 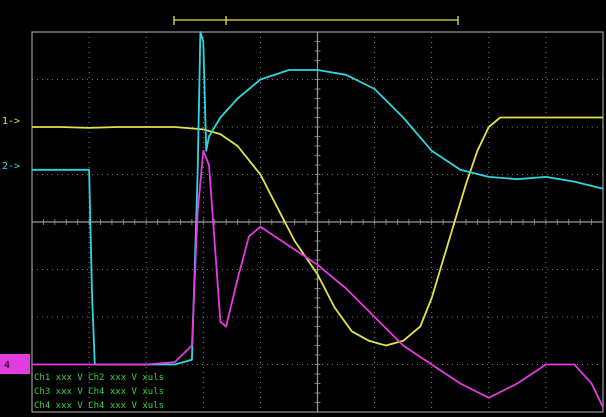 What do you see at coordinates (7, 365) in the screenshot?
I see `ch4-ground-marker: 4` at bounding box center [7, 365].